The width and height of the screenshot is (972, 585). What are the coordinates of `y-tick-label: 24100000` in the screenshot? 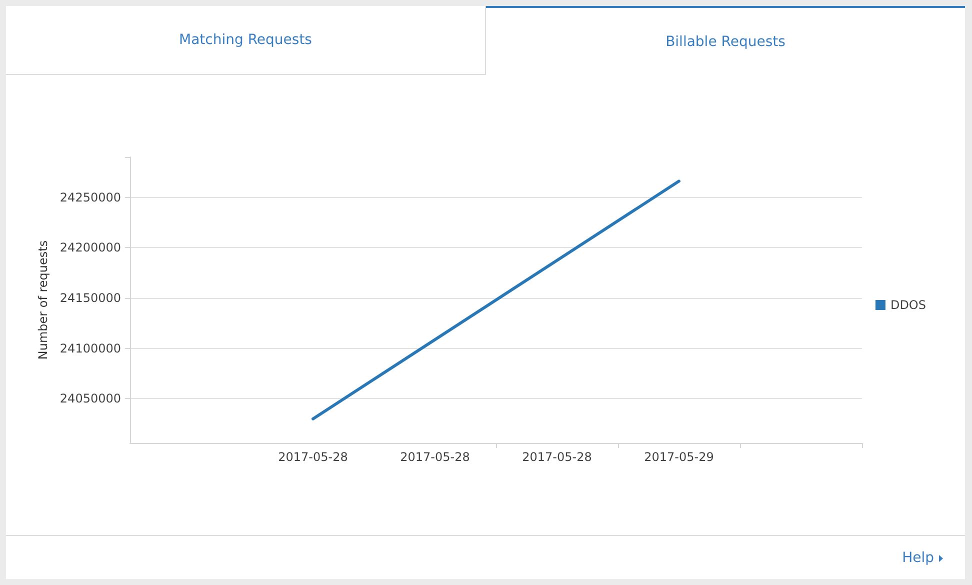 It's located at (90, 348).